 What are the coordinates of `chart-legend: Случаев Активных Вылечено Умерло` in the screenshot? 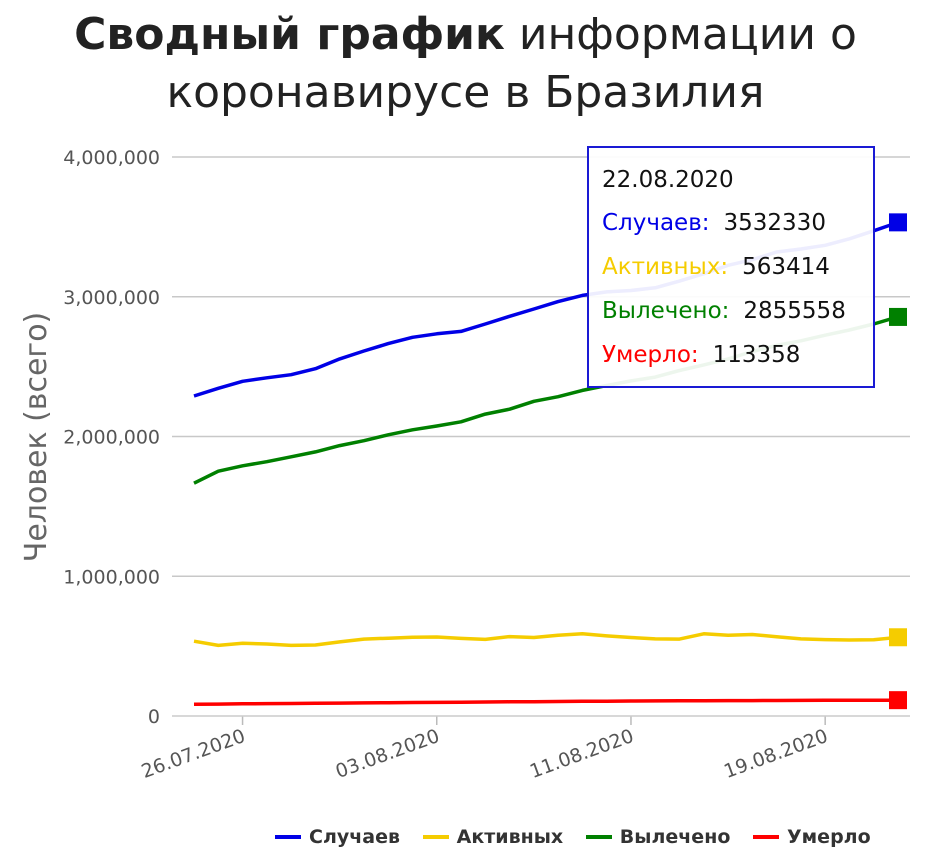 It's located at (581, 840).